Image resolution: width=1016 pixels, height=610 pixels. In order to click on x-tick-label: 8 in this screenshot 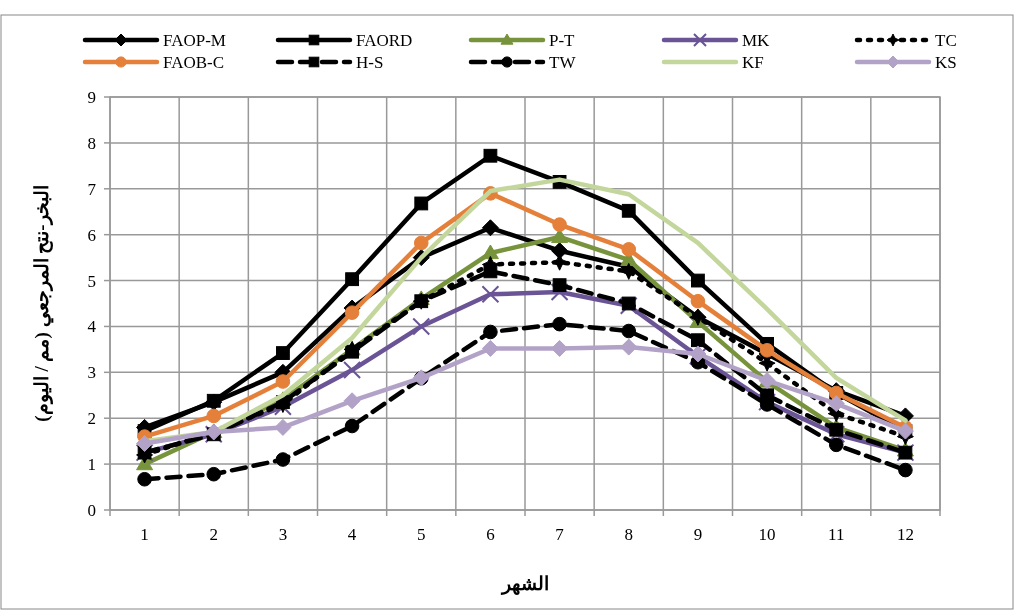, I will do `click(628, 534)`.